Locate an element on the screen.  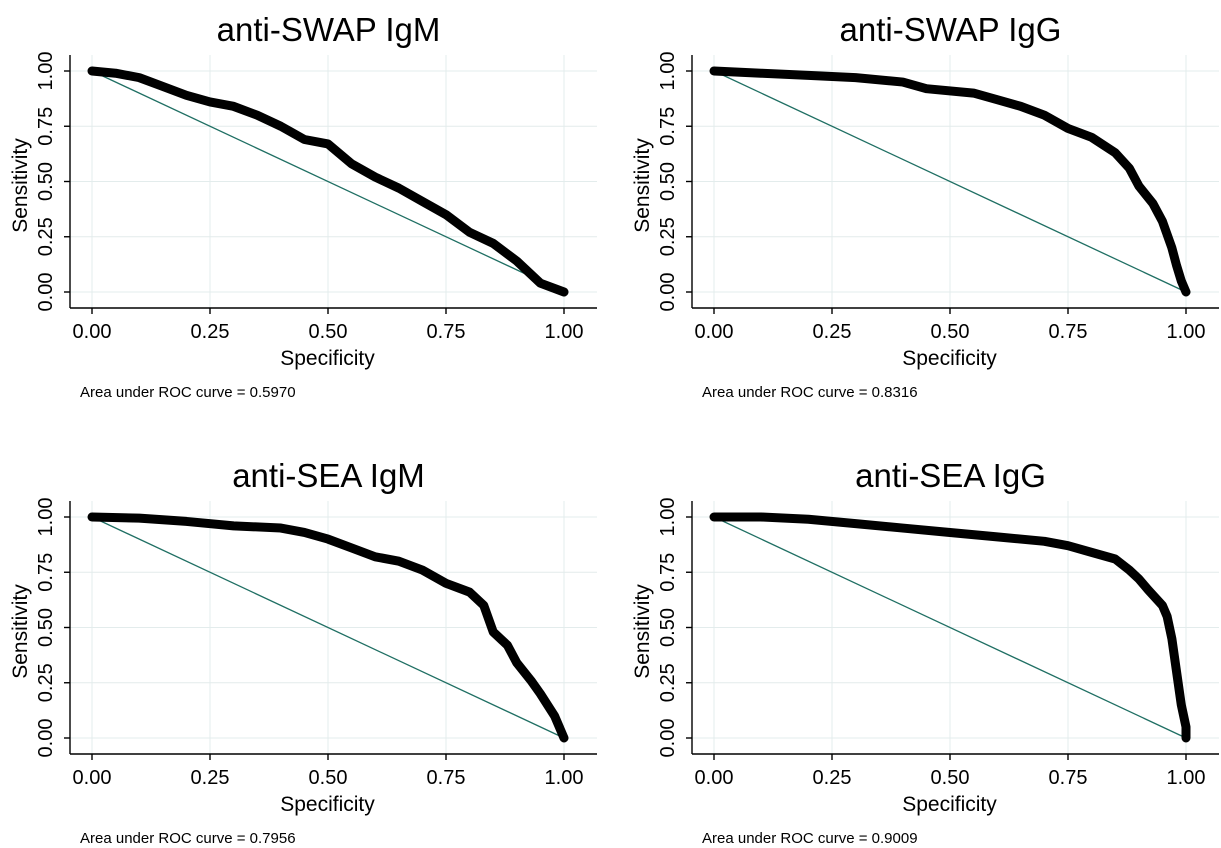
auc-note: Area under ROC curve = 0.5970 is located at coordinates (188, 392).